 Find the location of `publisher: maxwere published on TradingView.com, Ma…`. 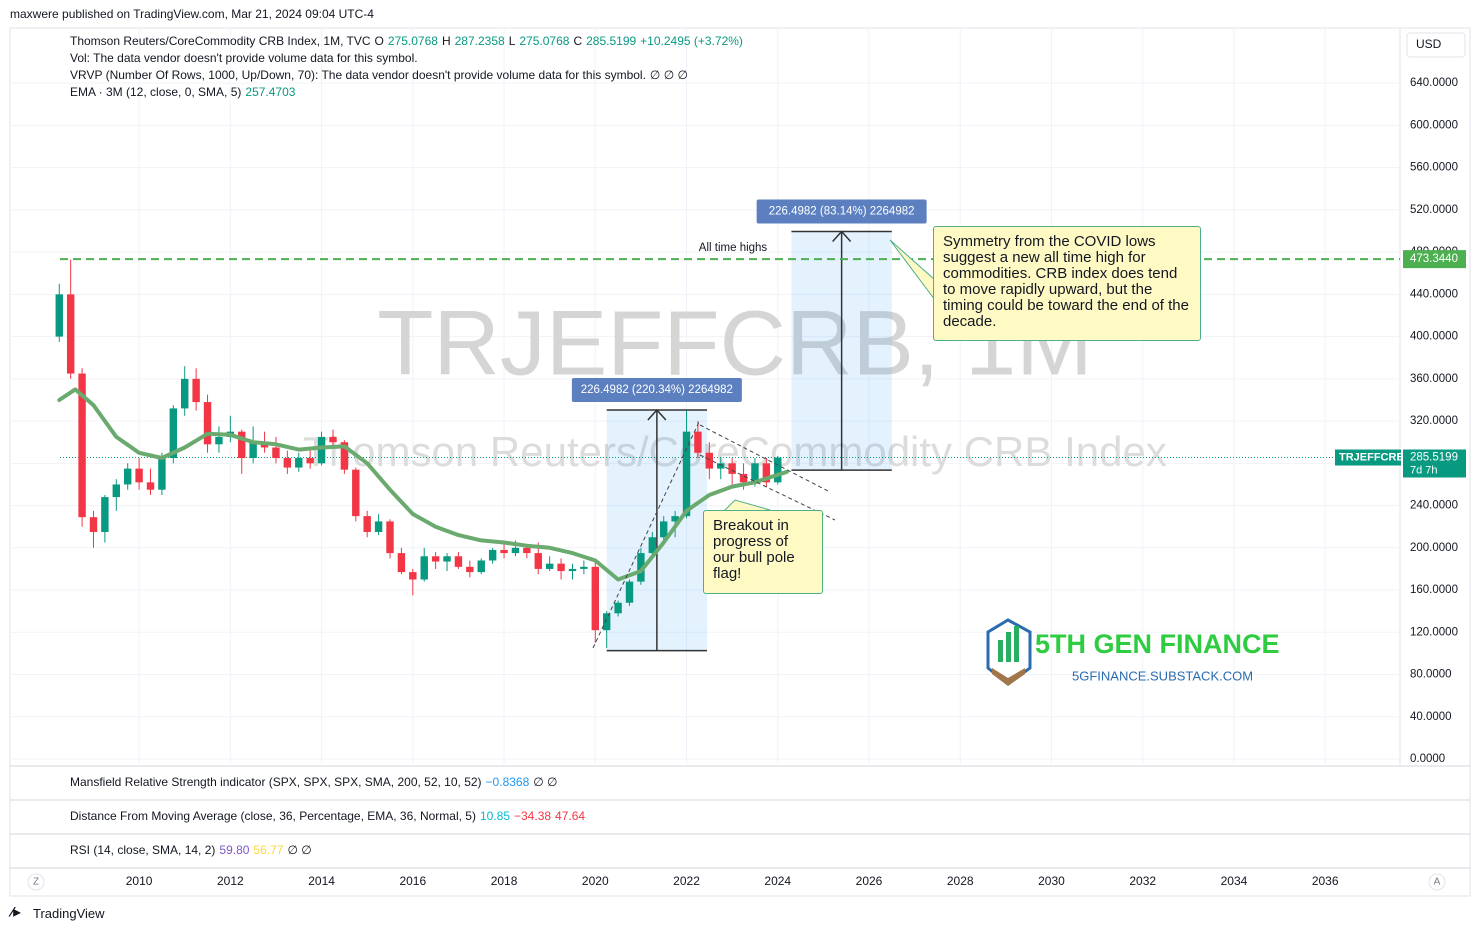

publisher: maxwere published on TradingView.com, Ma… is located at coordinates (192, 14).